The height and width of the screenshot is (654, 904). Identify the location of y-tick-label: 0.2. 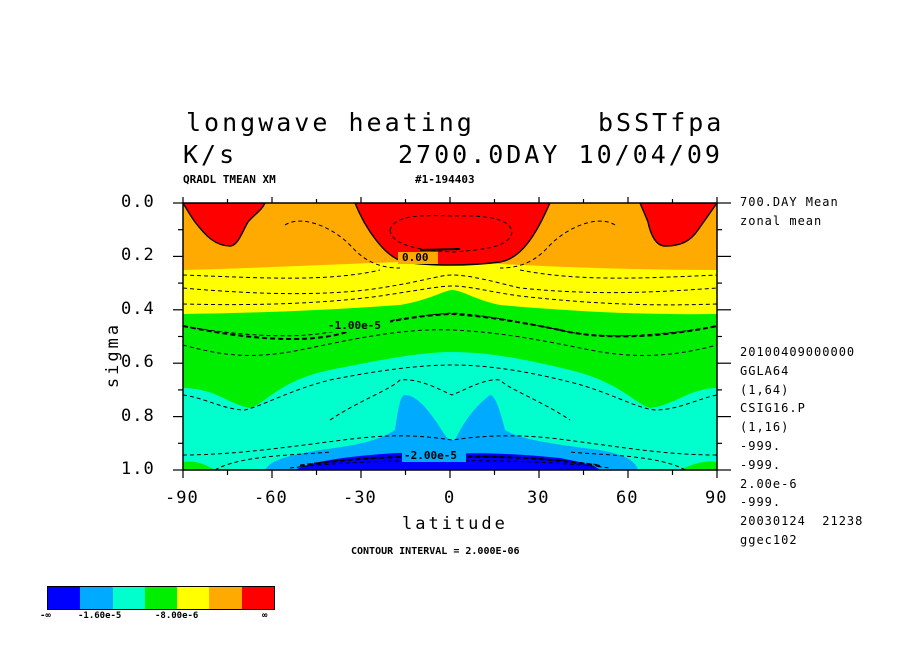
(138, 255).